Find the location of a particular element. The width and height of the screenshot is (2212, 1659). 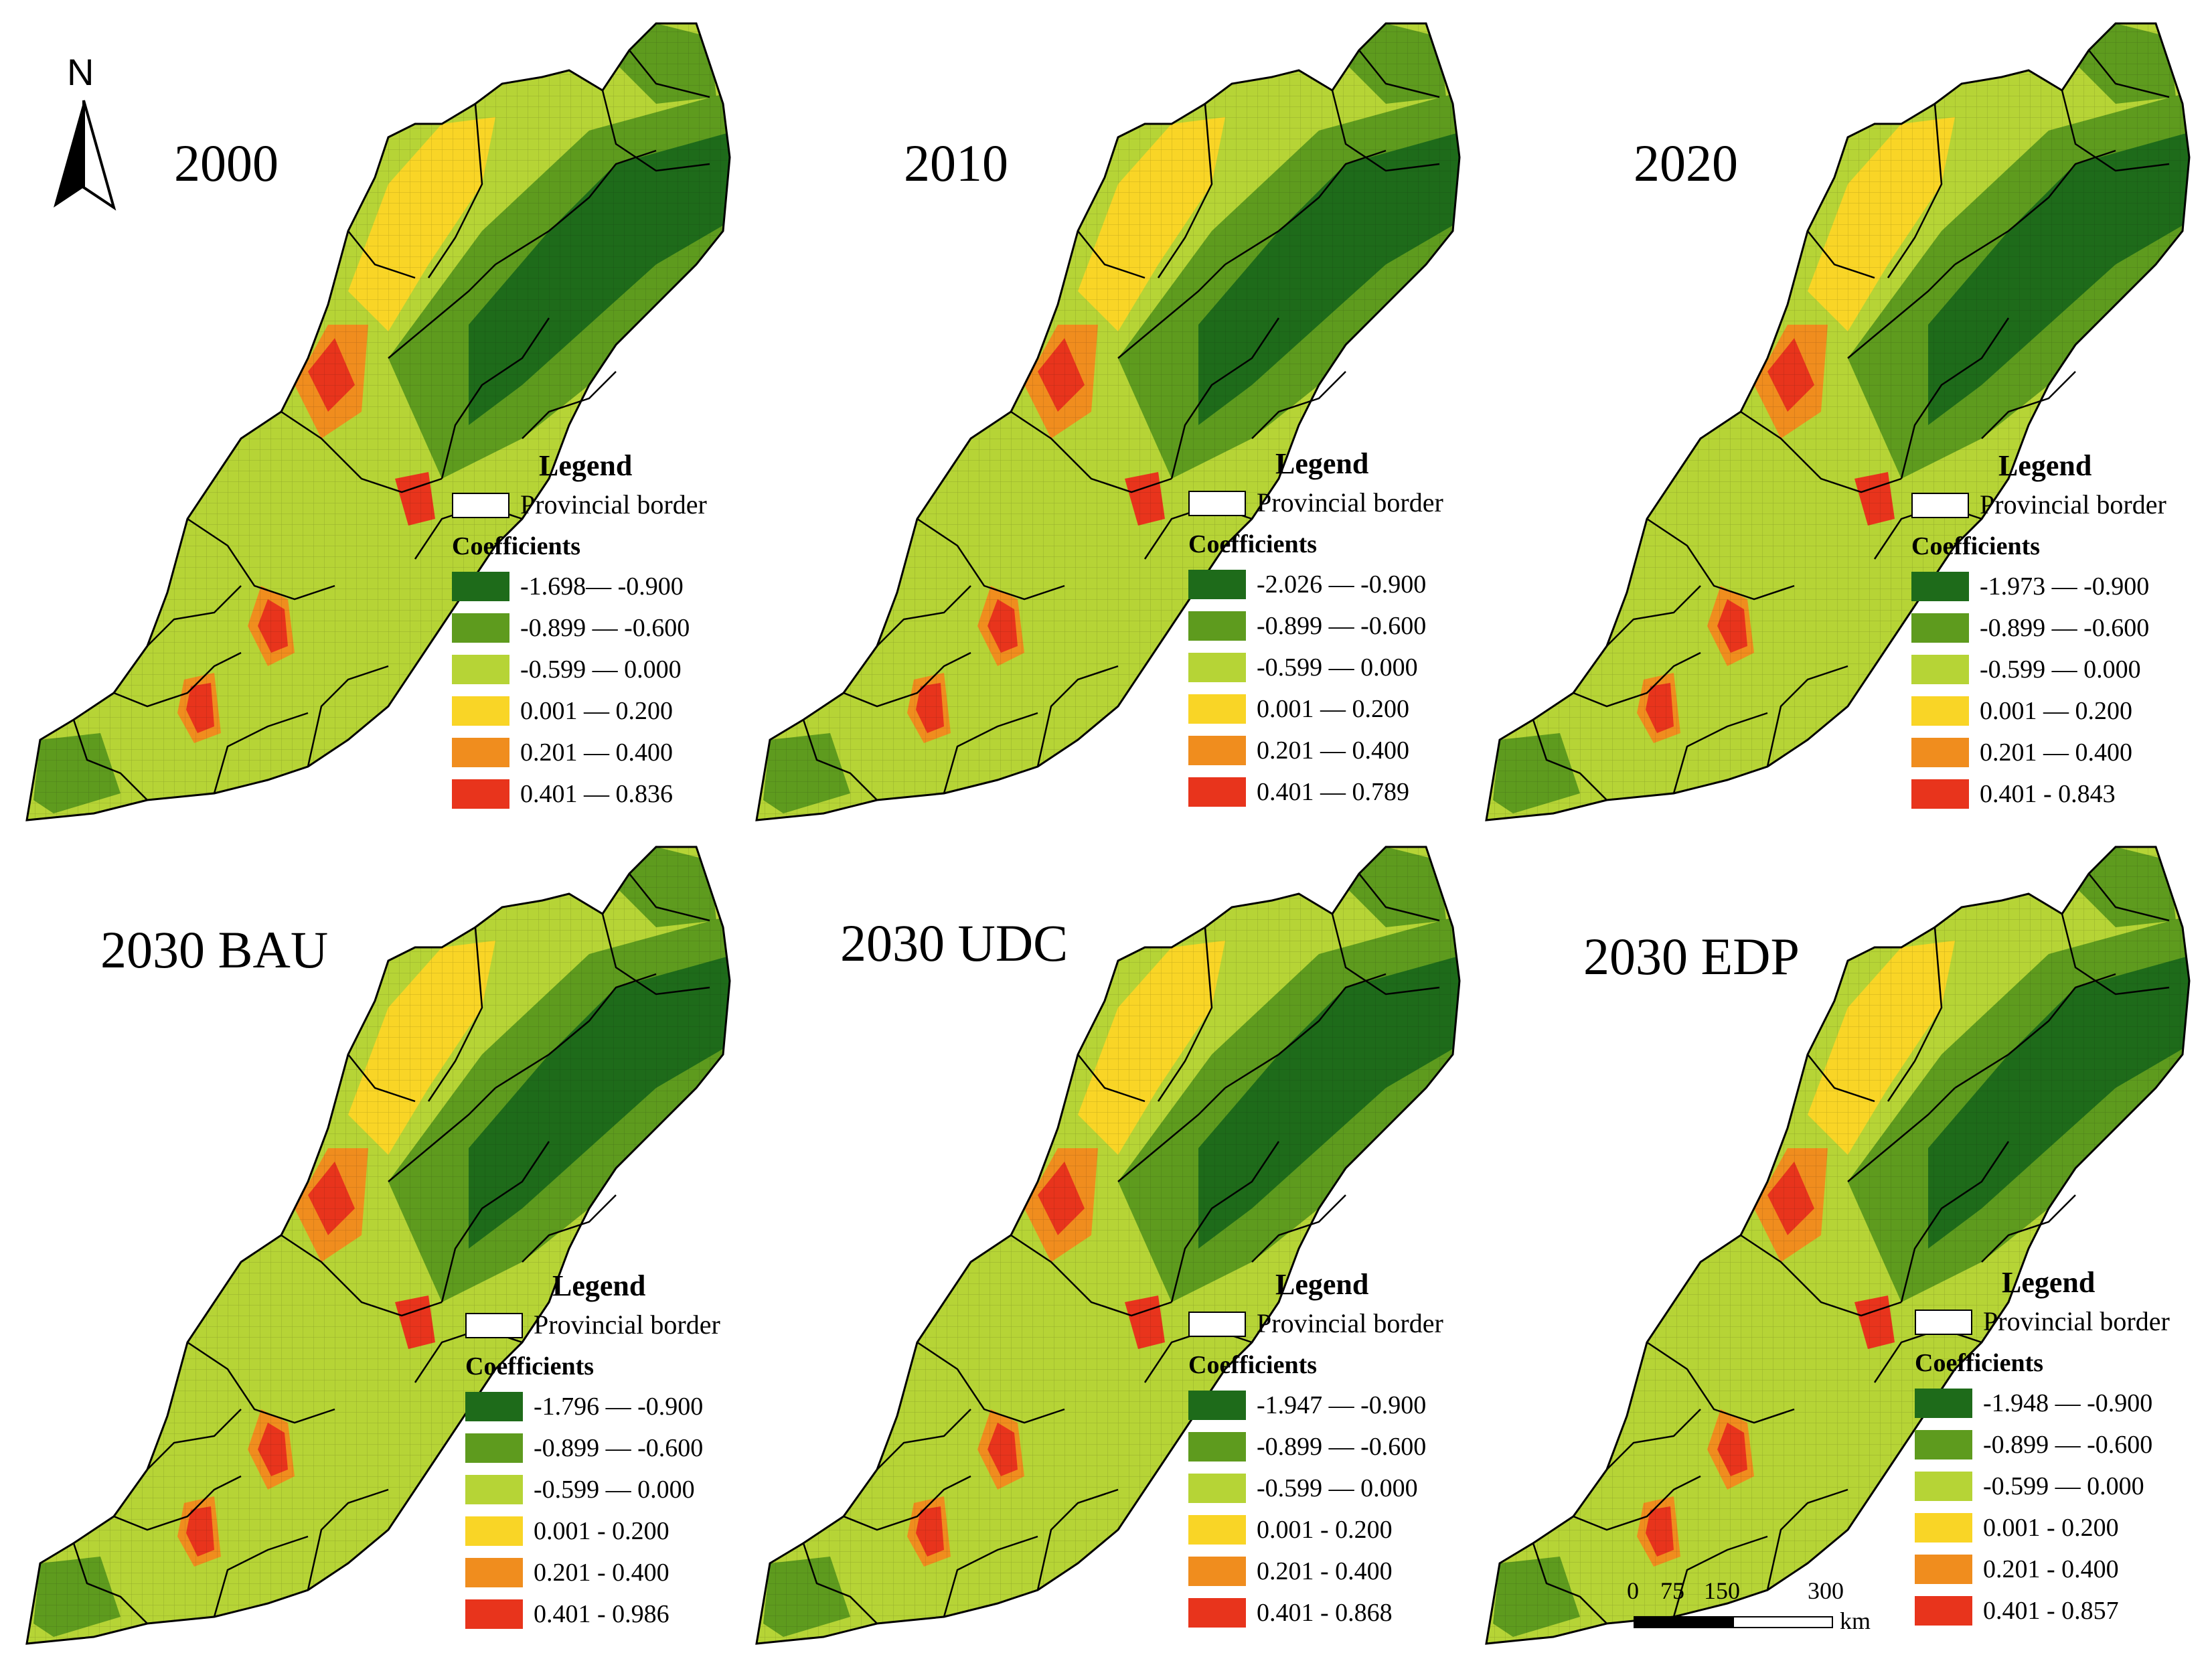

north-arrow-icon is located at coordinates (85, 155).